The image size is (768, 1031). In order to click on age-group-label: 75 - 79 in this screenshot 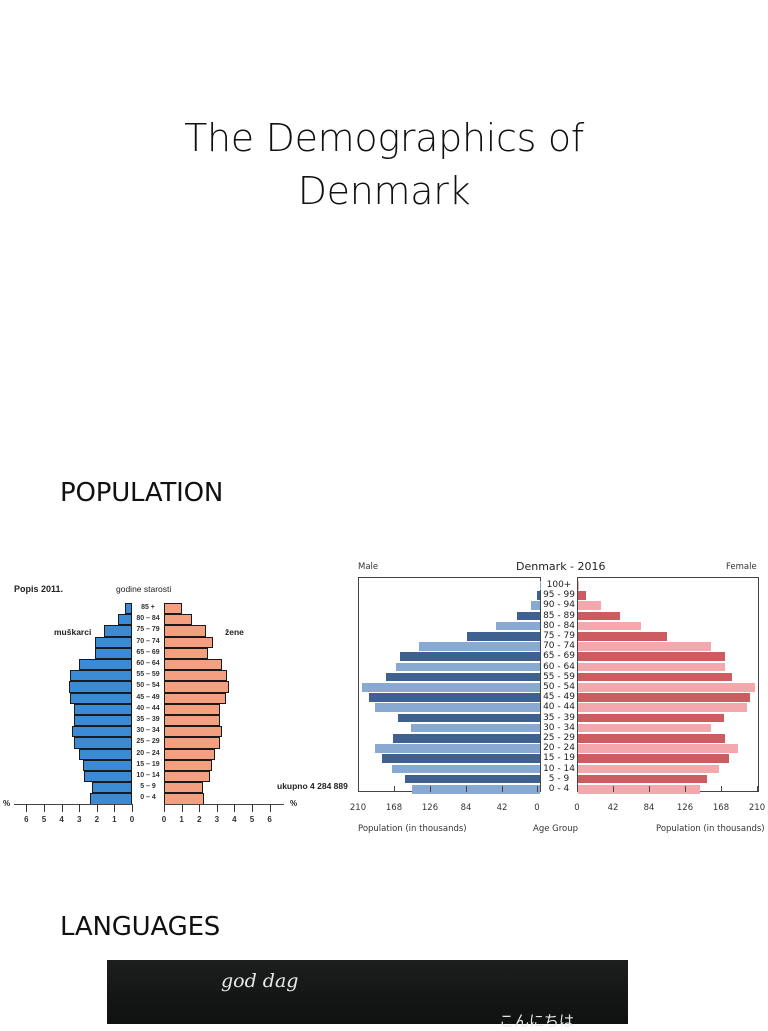, I will do `click(559, 636)`.